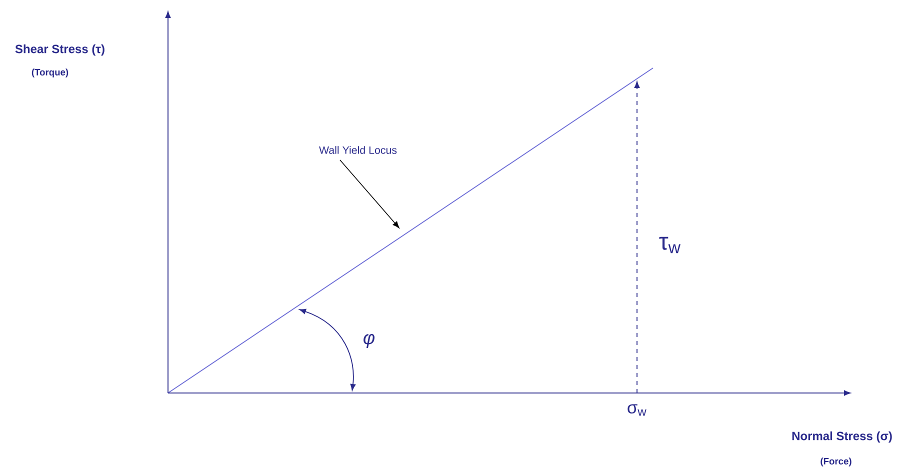  What do you see at coordinates (59, 50) in the screenshot?
I see `text: Shear Stress (τ)` at bounding box center [59, 50].